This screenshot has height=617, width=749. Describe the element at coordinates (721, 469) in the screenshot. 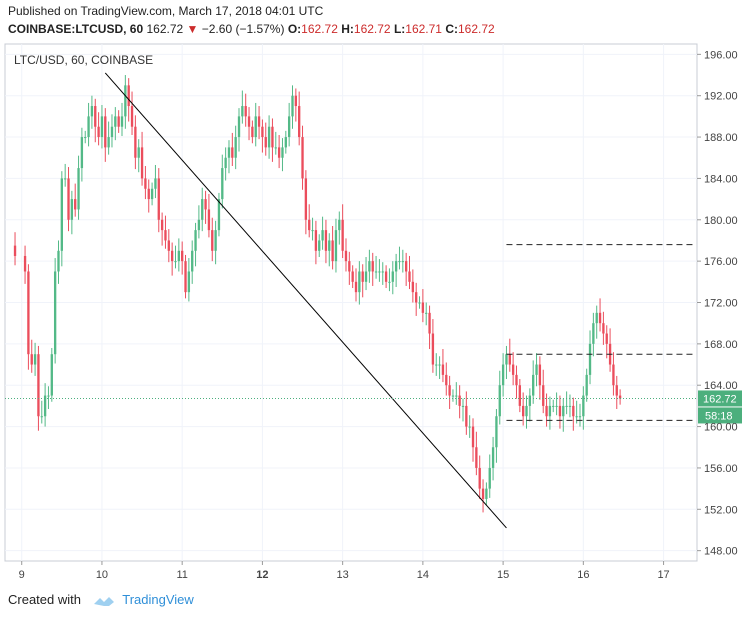

I see `y-tick-label: 156.00` at that location.